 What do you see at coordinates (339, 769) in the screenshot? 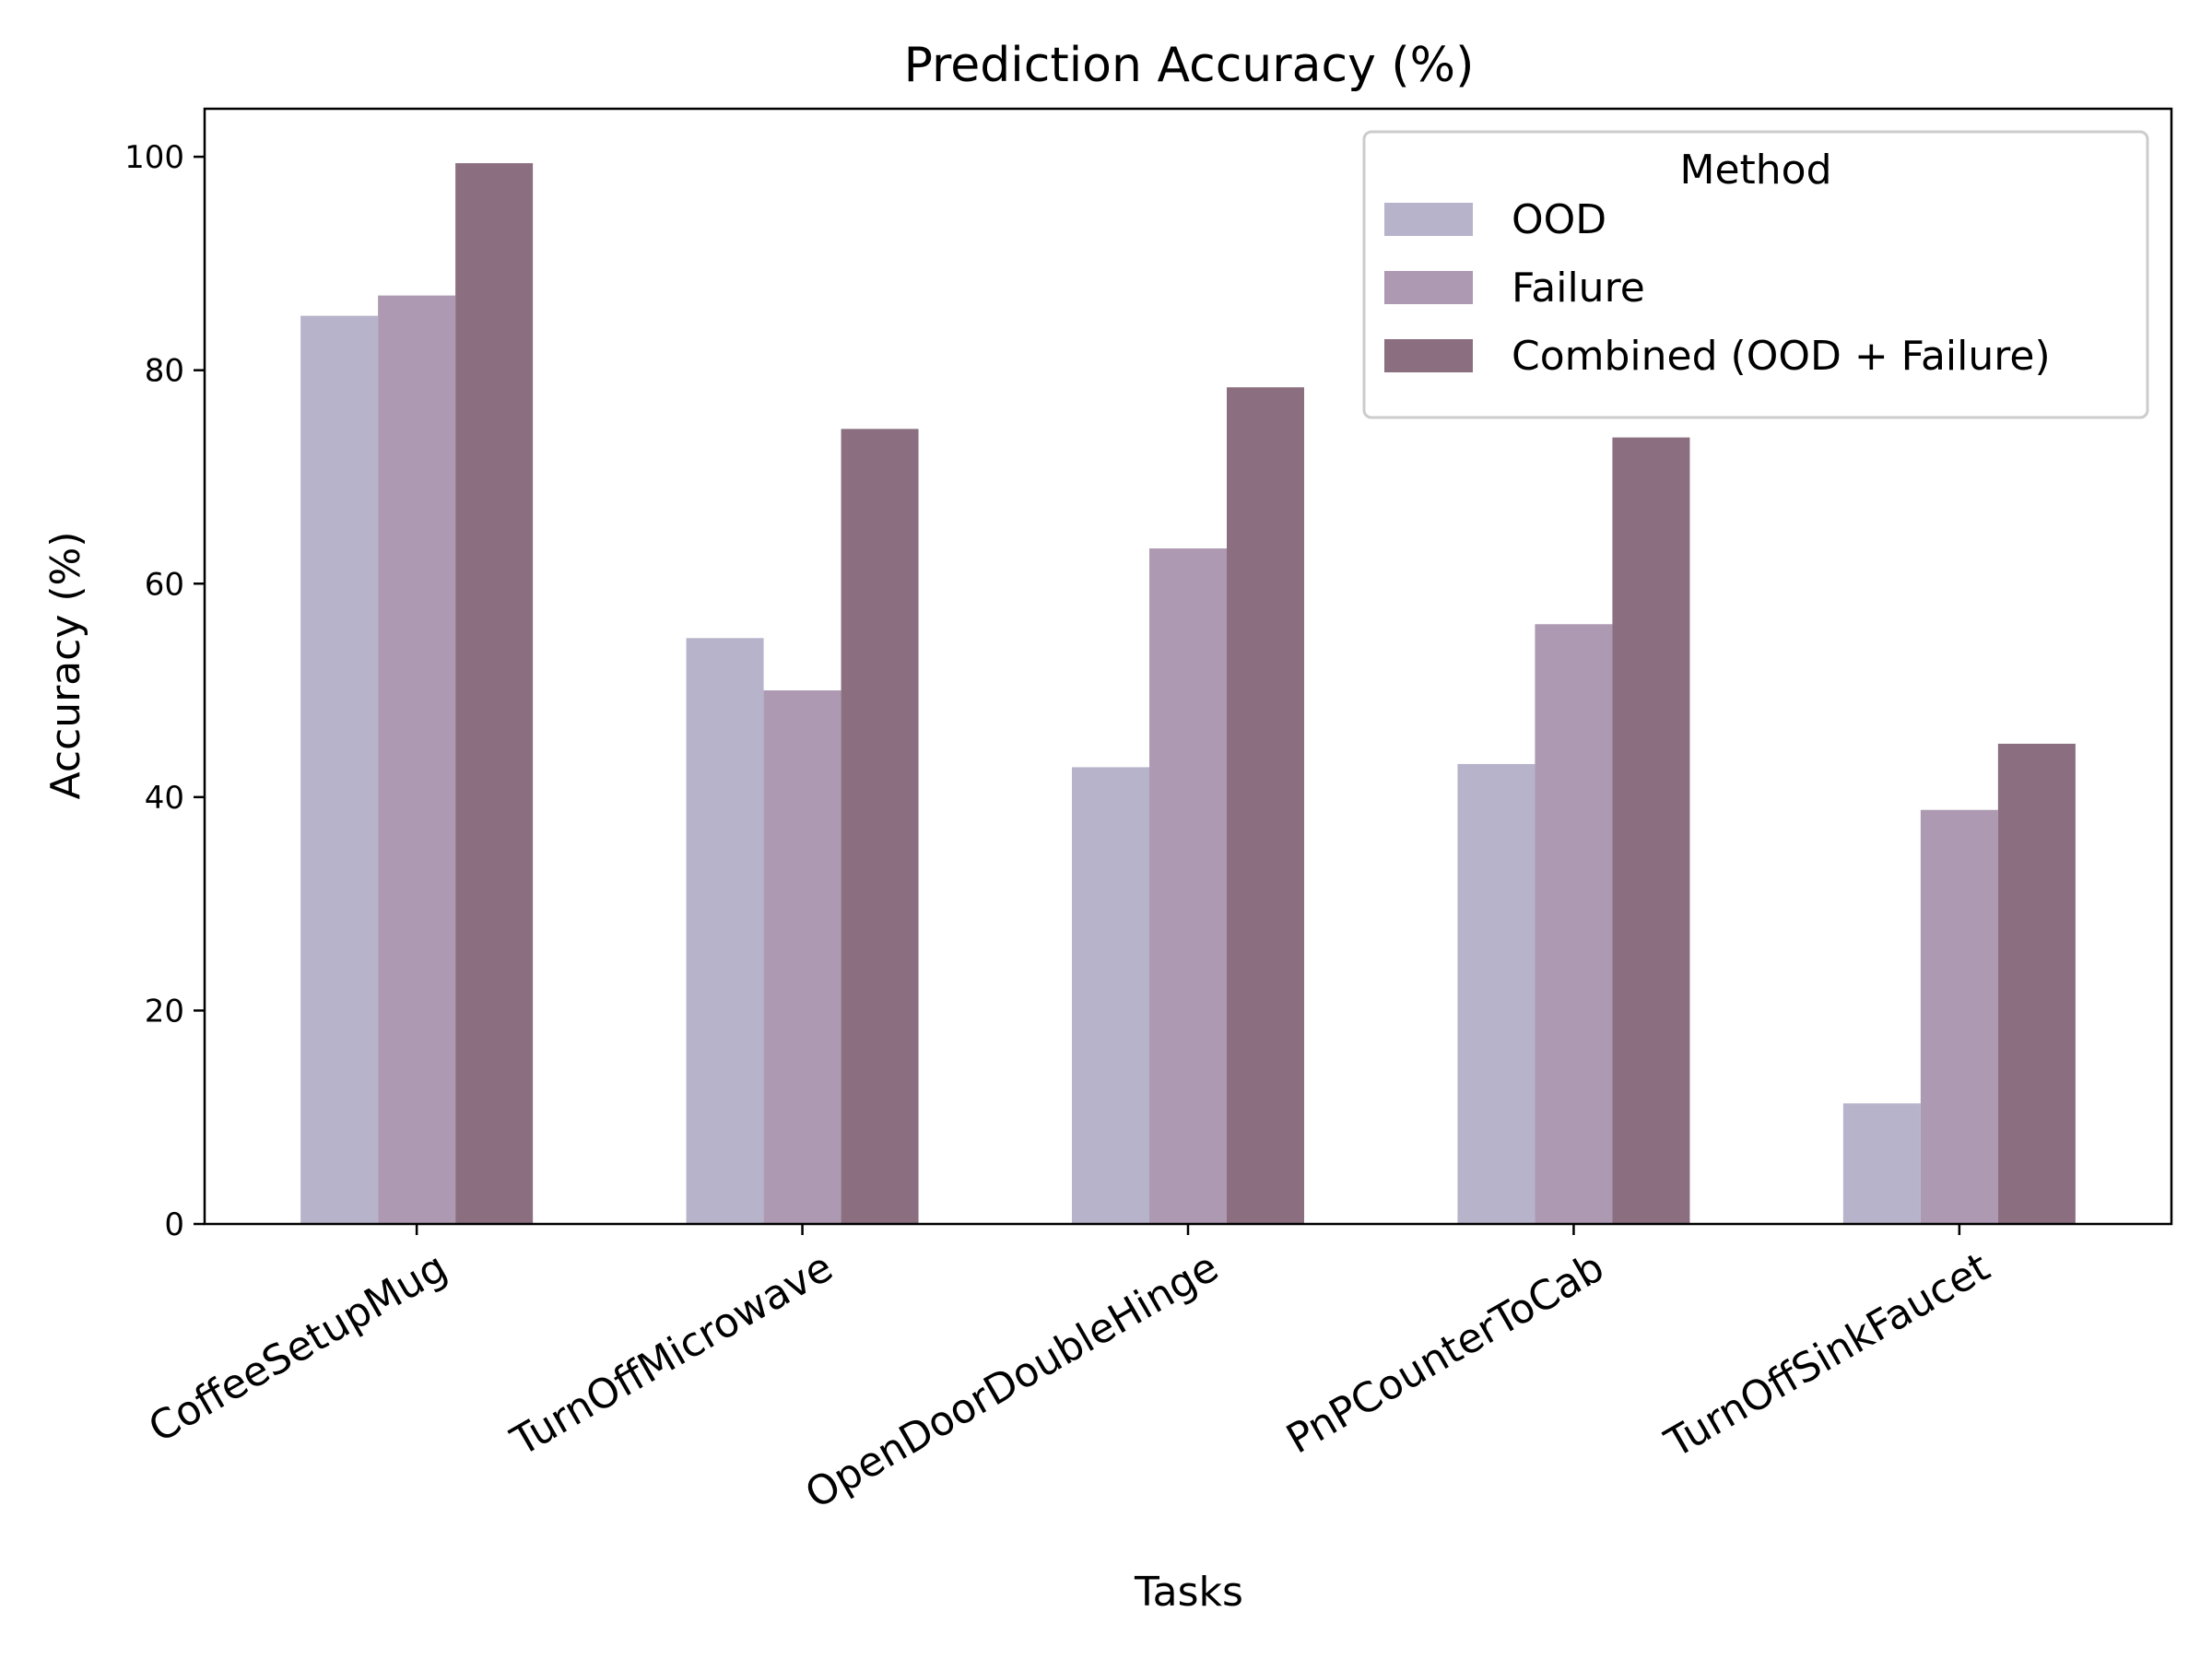
I see `bar-ood-coffeesetupmug` at bounding box center [339, 769].